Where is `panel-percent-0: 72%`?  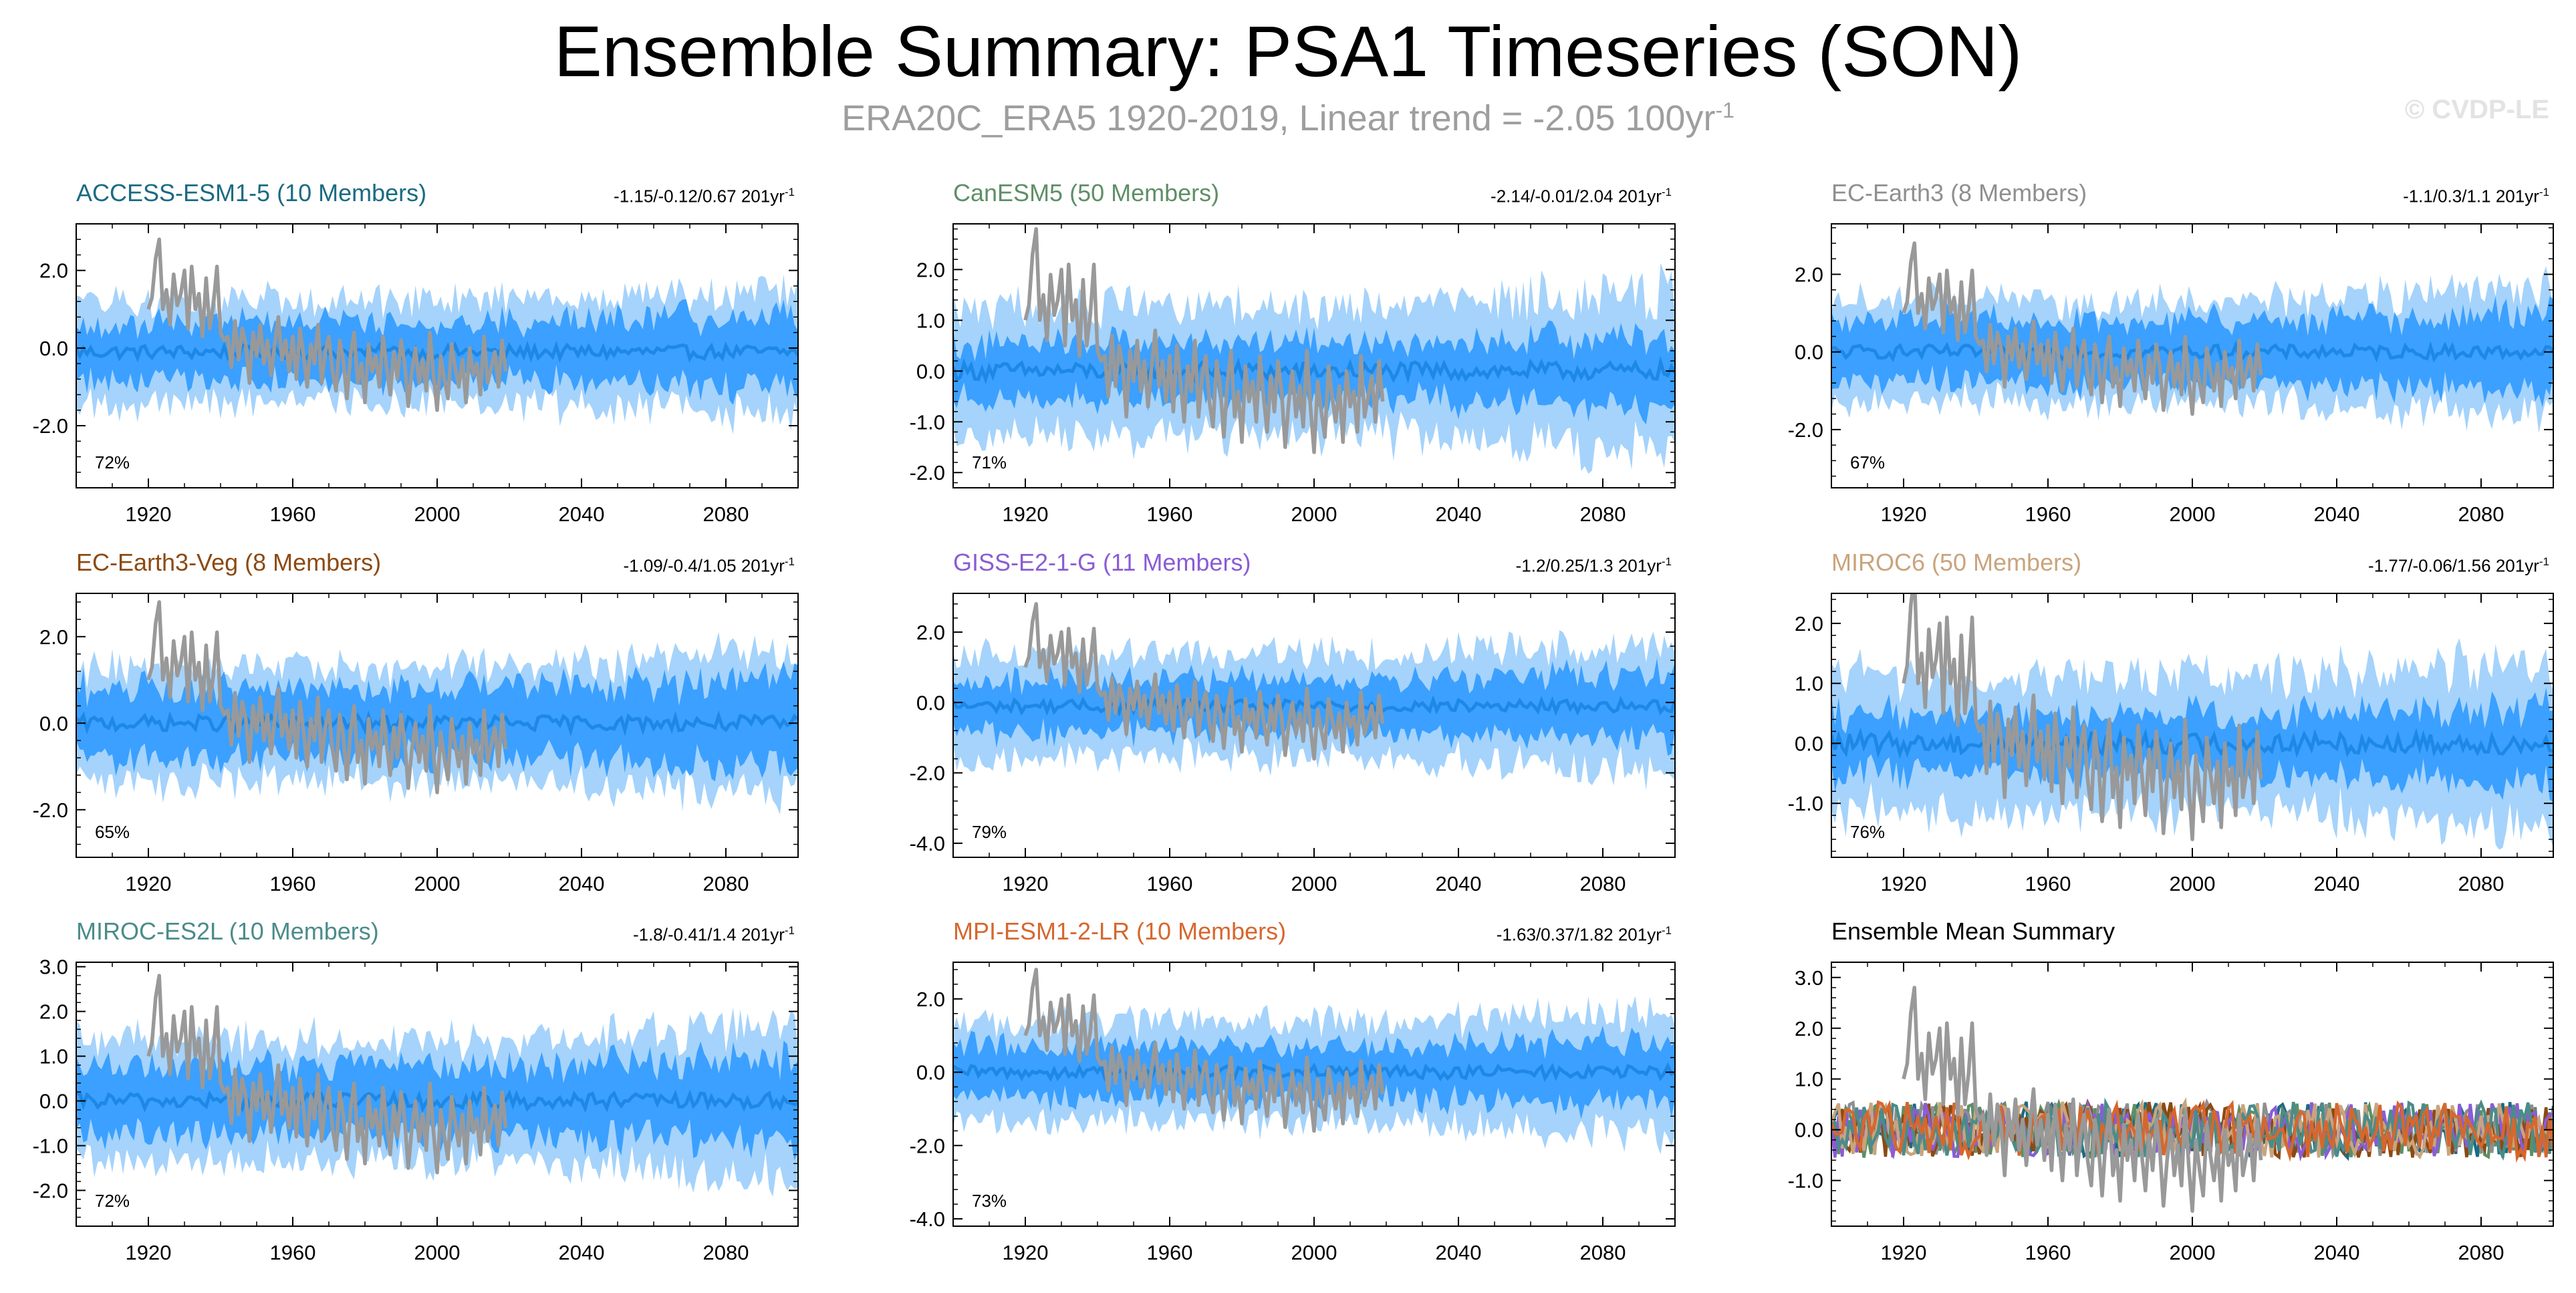 panel-percent-0: 72% is located at coordinates (112, 462).